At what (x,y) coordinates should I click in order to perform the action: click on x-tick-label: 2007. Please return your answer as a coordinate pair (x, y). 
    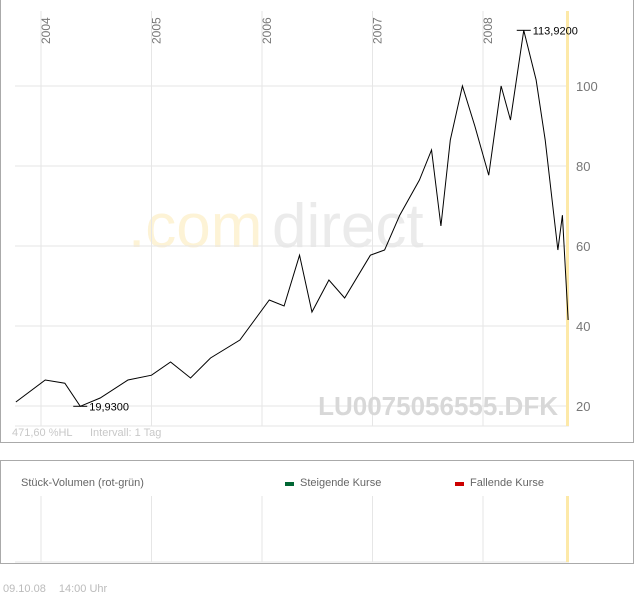
    Looking at the image, I should click on (378, 30).